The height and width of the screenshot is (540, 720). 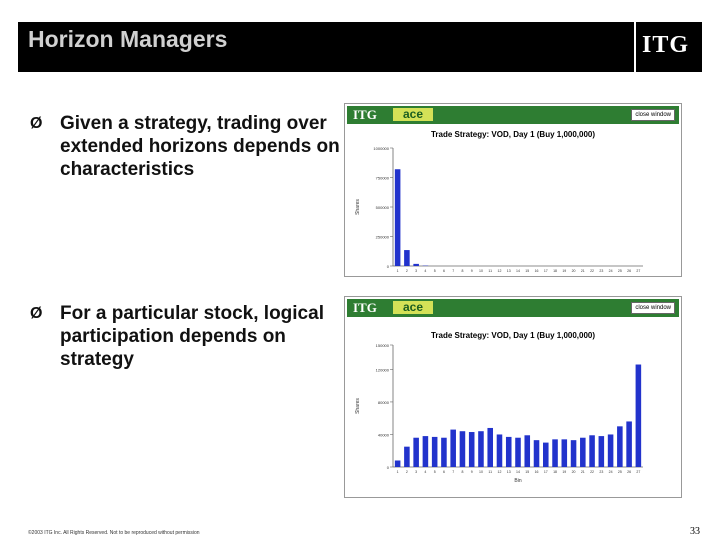 I want to click on page-number: 33, so click(x=695, y=531).